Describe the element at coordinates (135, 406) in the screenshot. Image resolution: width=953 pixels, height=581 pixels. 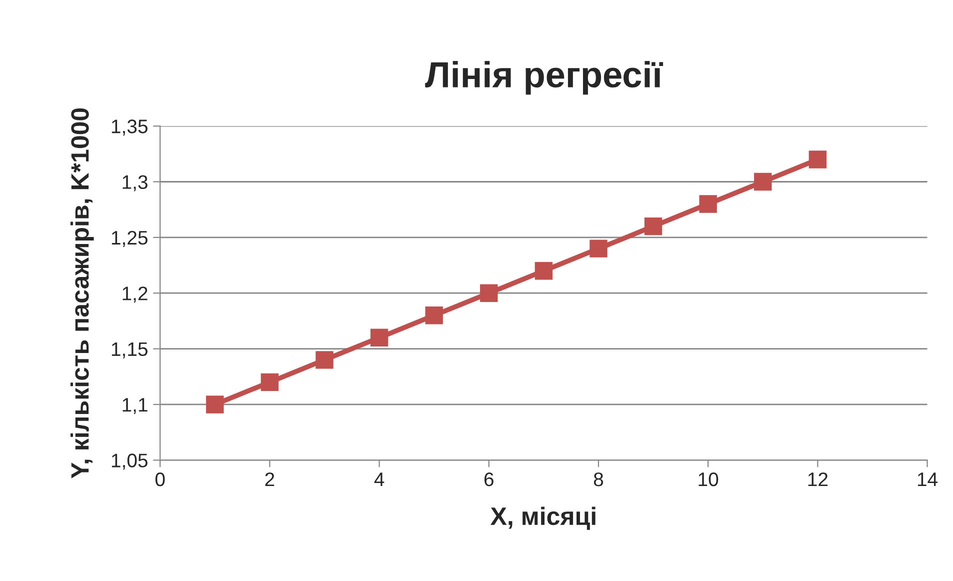
I see `y-tick-label: 1,1` at that location.